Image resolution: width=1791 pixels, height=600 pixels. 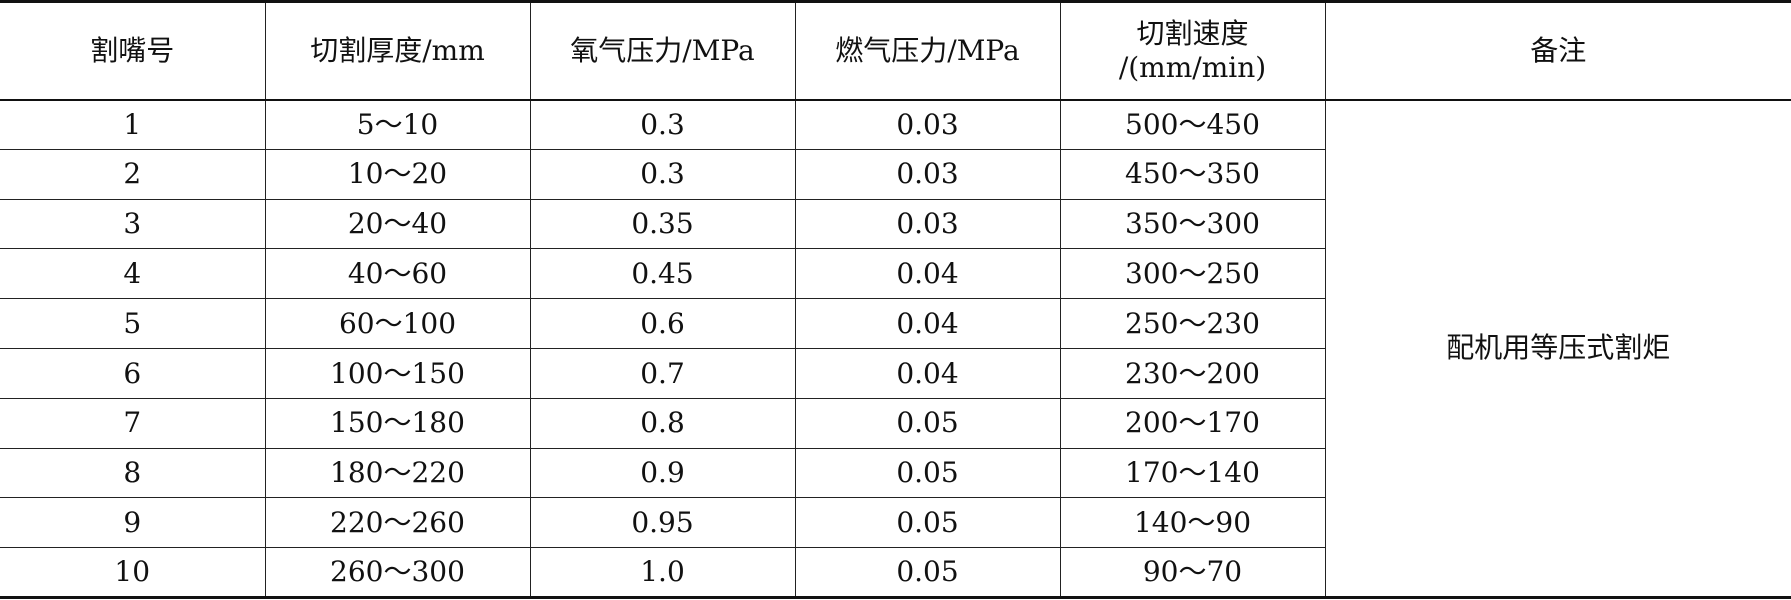 I want to click on cell-nozzle: 9, so click(x=132, y=522).